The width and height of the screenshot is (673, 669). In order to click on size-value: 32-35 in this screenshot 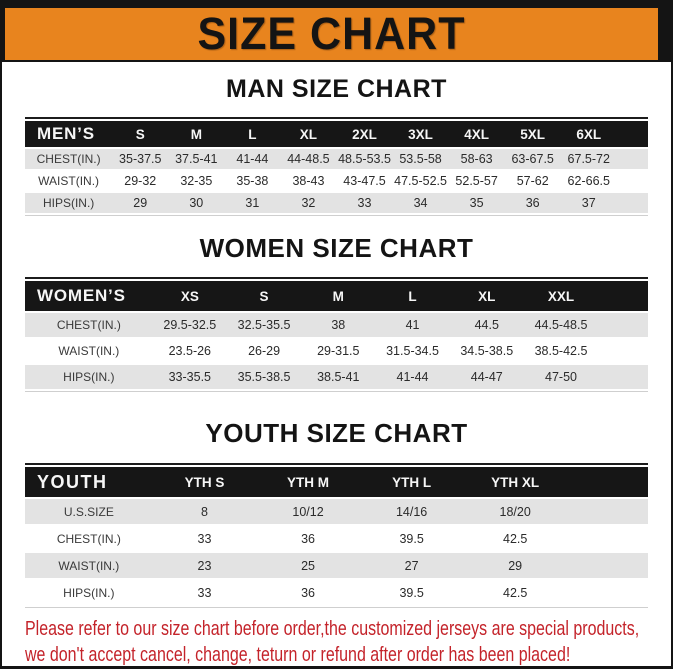, I will do `click(196, 181)`.